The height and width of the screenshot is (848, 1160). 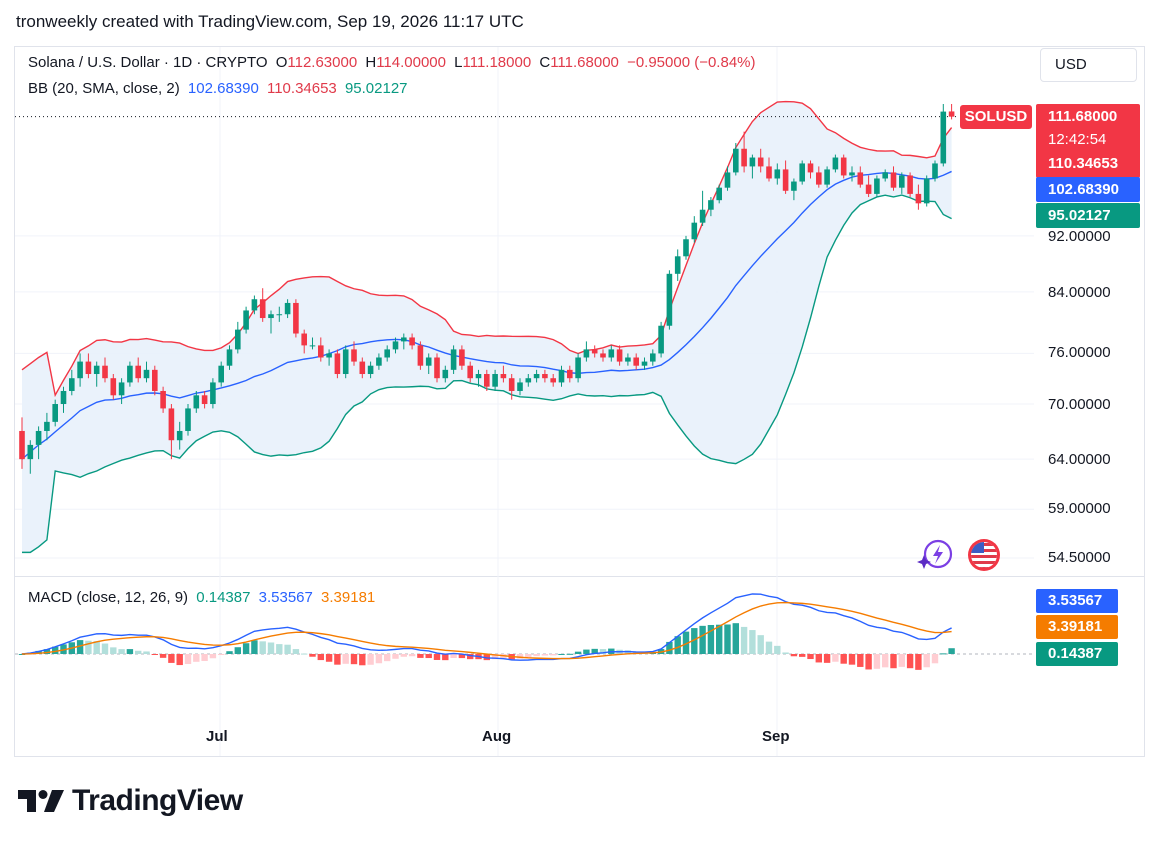 What do you see at coordinates (157, 800) in the screenshot?
I see `tradingview-wordmark: TradingView` at bounding box center [157, 800].